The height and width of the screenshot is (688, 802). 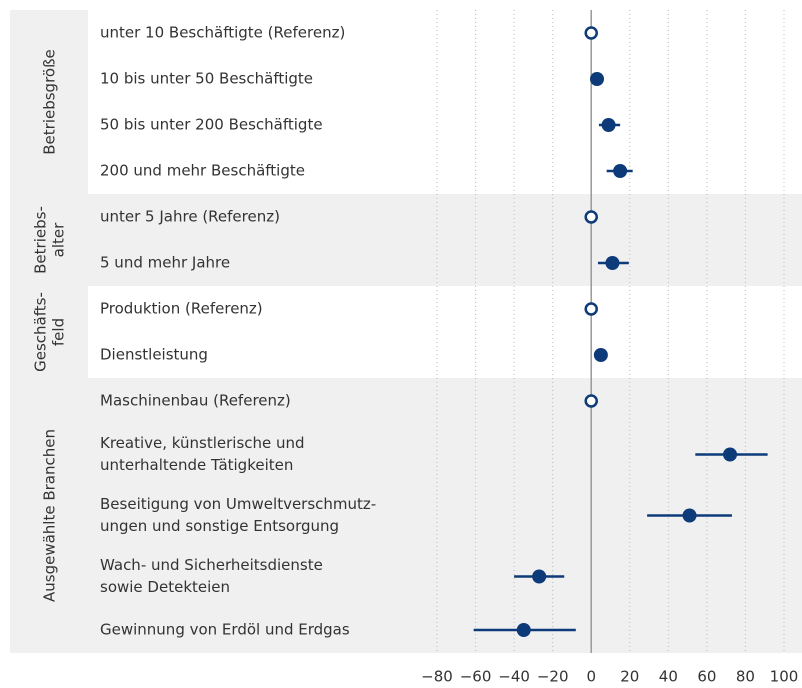 I want to click on group-label: Betriebsgröße, so click(x=50, y=102).